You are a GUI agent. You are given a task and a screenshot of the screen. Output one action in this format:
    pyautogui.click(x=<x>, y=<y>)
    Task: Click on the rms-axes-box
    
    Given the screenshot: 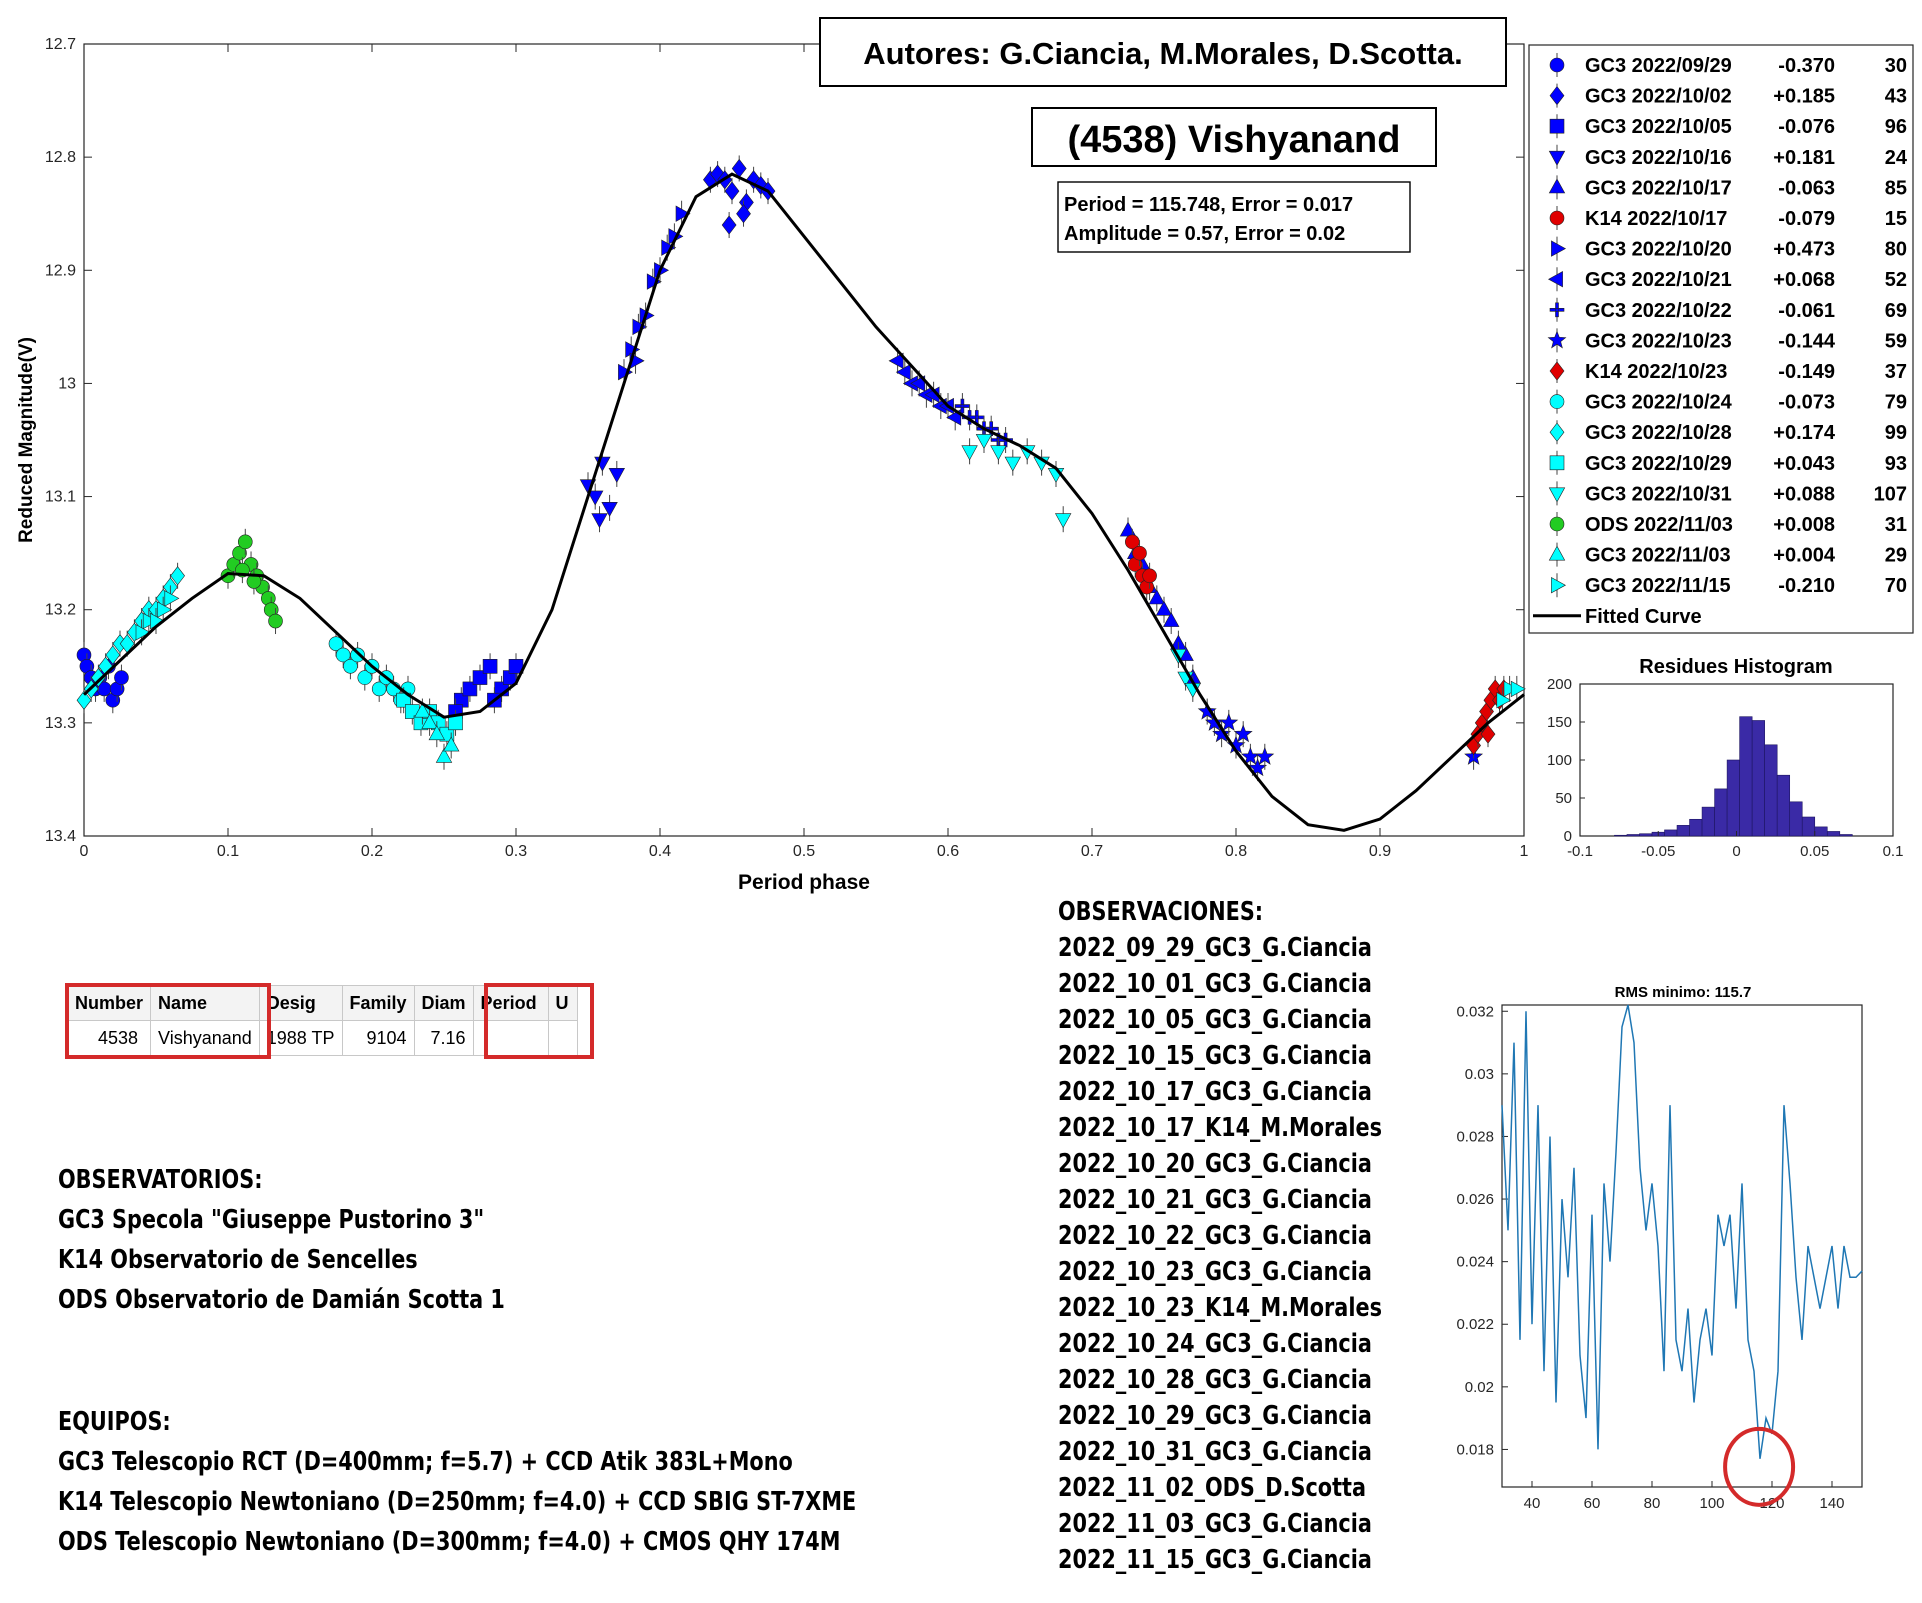 What is the action you would take?
    pyautogui.click(x=1682, y=1246)
    